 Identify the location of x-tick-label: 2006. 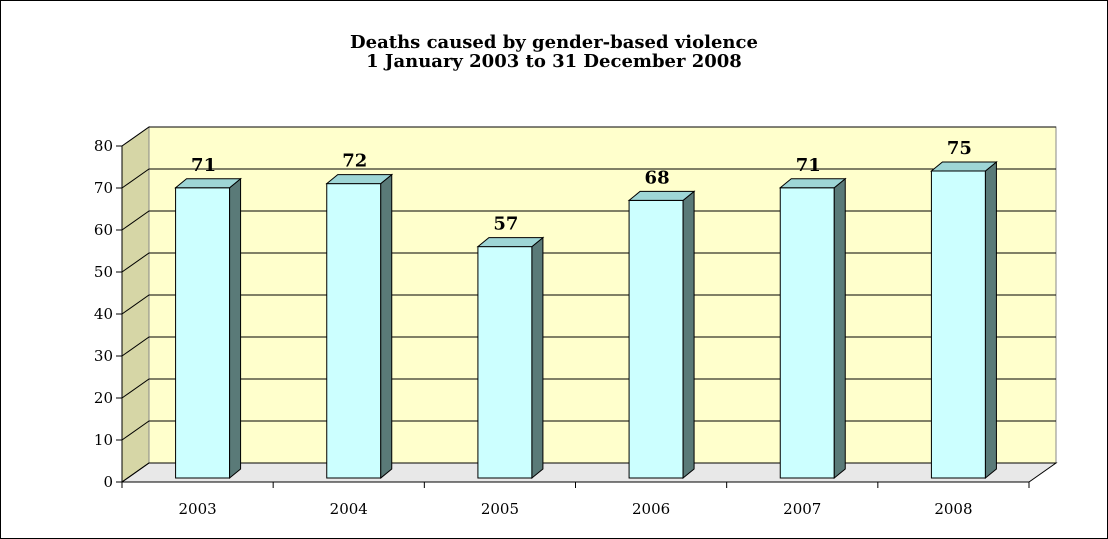
(651, 509).